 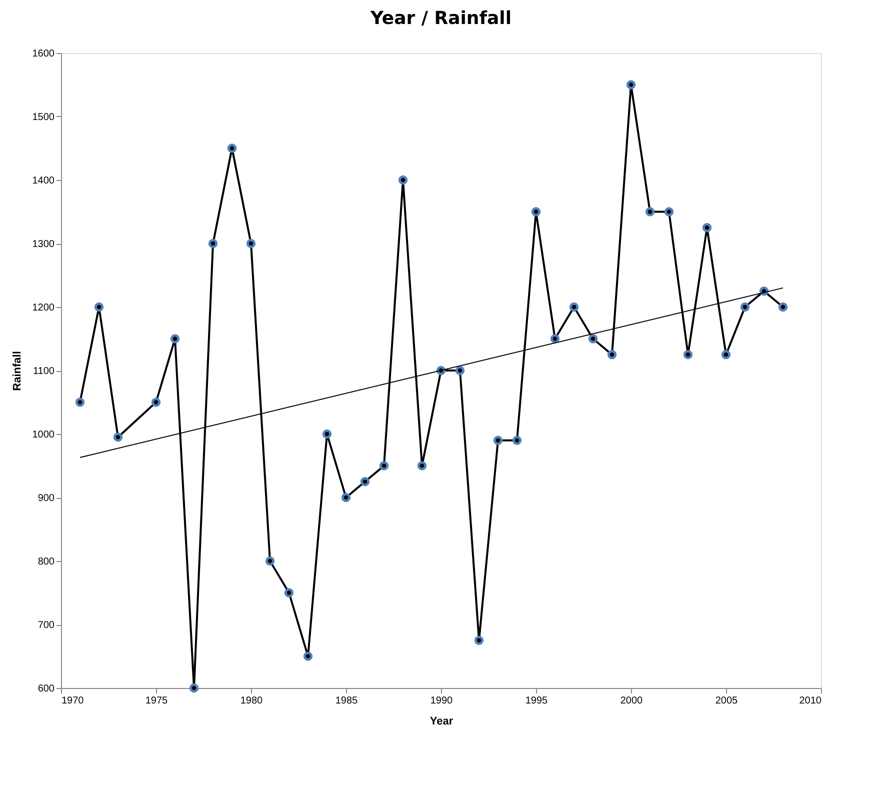 What do you see at coordinates (43, 181) in the screenshot?
I see `y-tick-label: 1400` at bounding box center [43, 181].